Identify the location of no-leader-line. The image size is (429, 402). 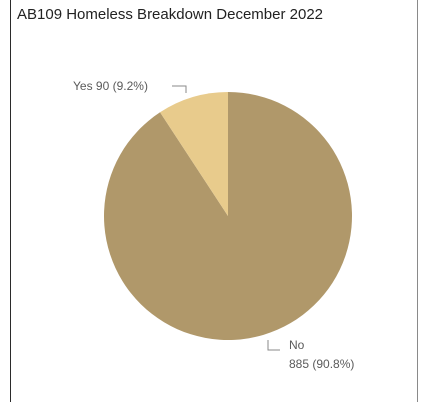
(273, 345).